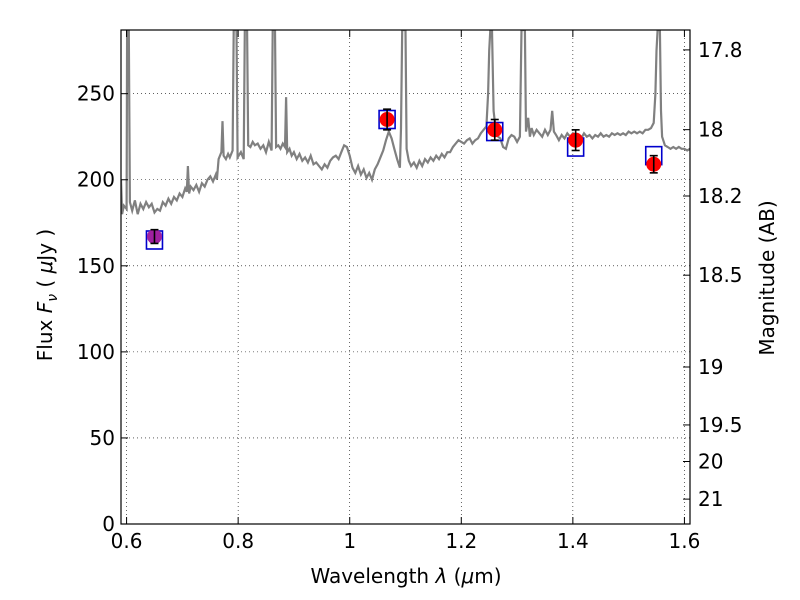 This screenshot has height=600, width=800. I want to click on right-tick-label: 19.5, so click(720, 425).